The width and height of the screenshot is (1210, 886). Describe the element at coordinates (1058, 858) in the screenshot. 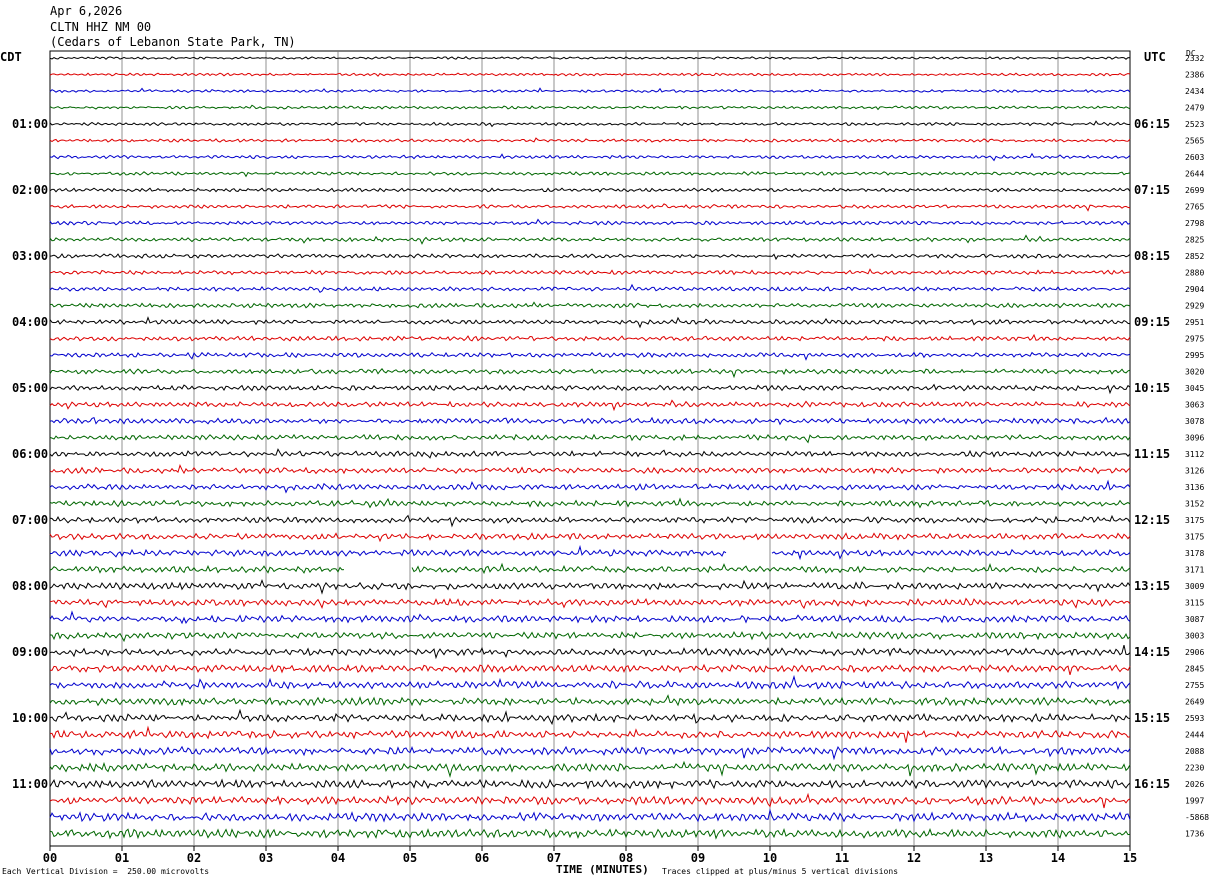

I see `x-tick-label: 14` at that location.